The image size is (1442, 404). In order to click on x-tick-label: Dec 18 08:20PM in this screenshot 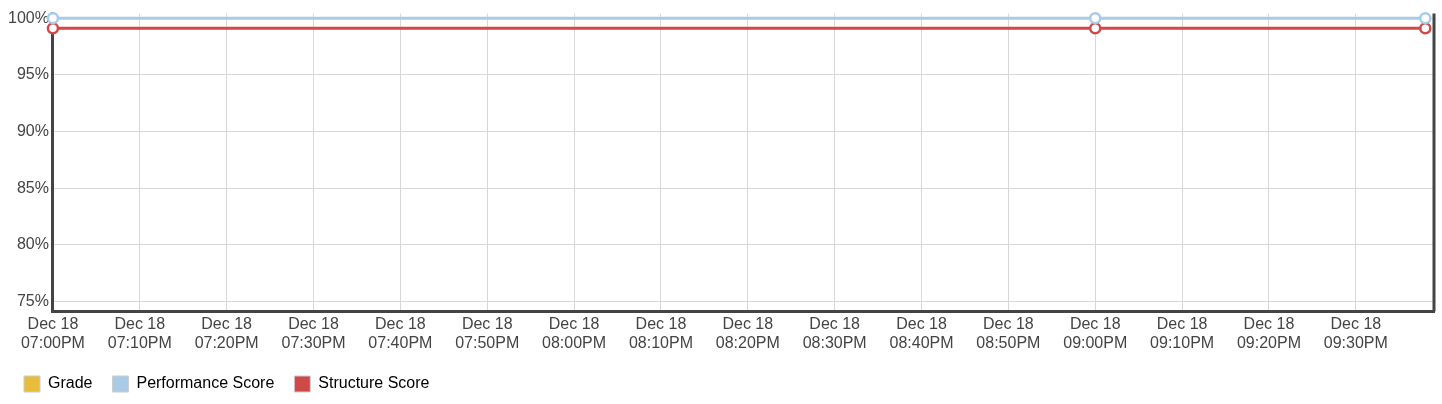, I will do `click(747, 332)`.